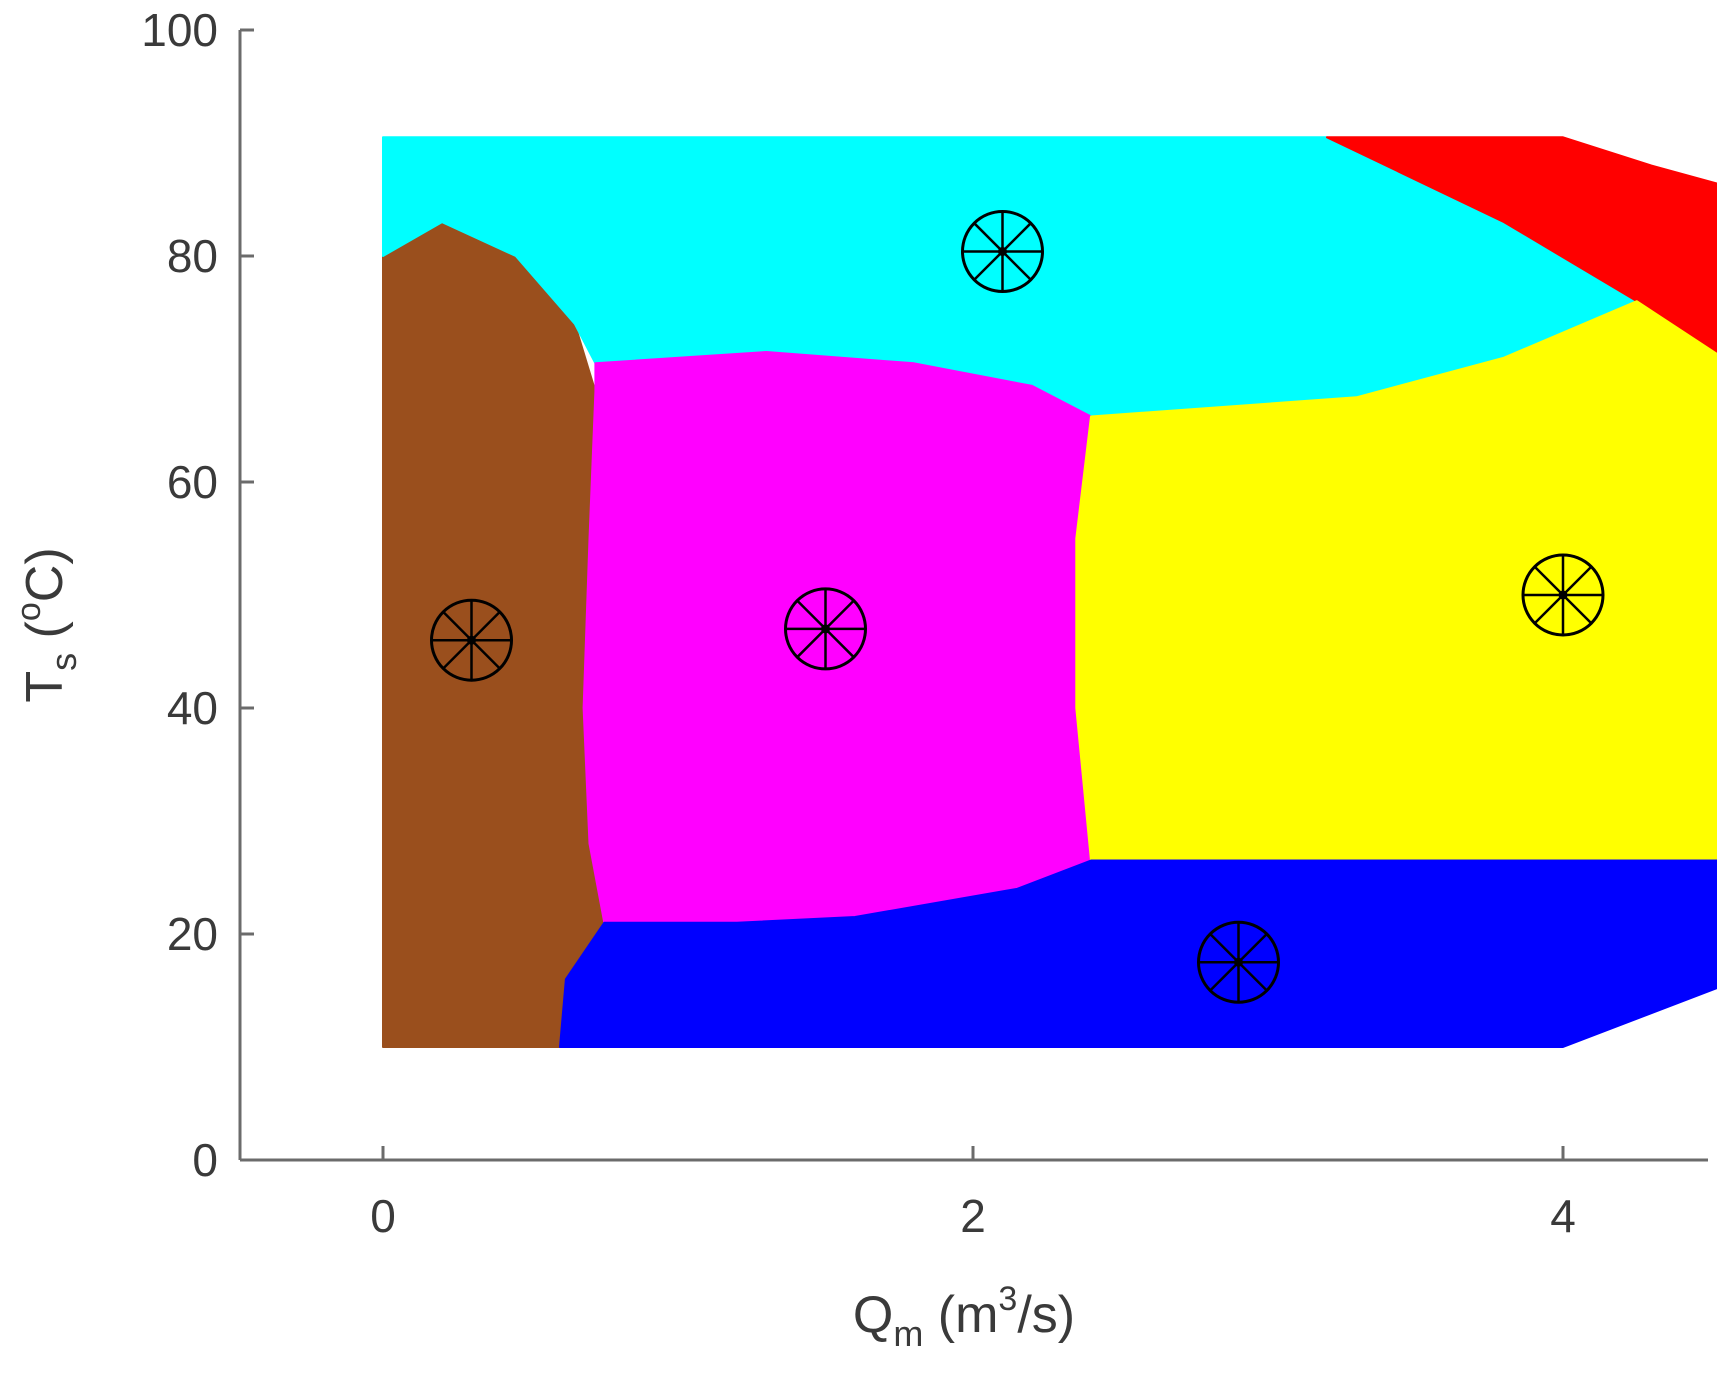  What do you see at coordinates (471, 640) in the screenshot?
I see `marker-brown` at bounding box center [471, 640].